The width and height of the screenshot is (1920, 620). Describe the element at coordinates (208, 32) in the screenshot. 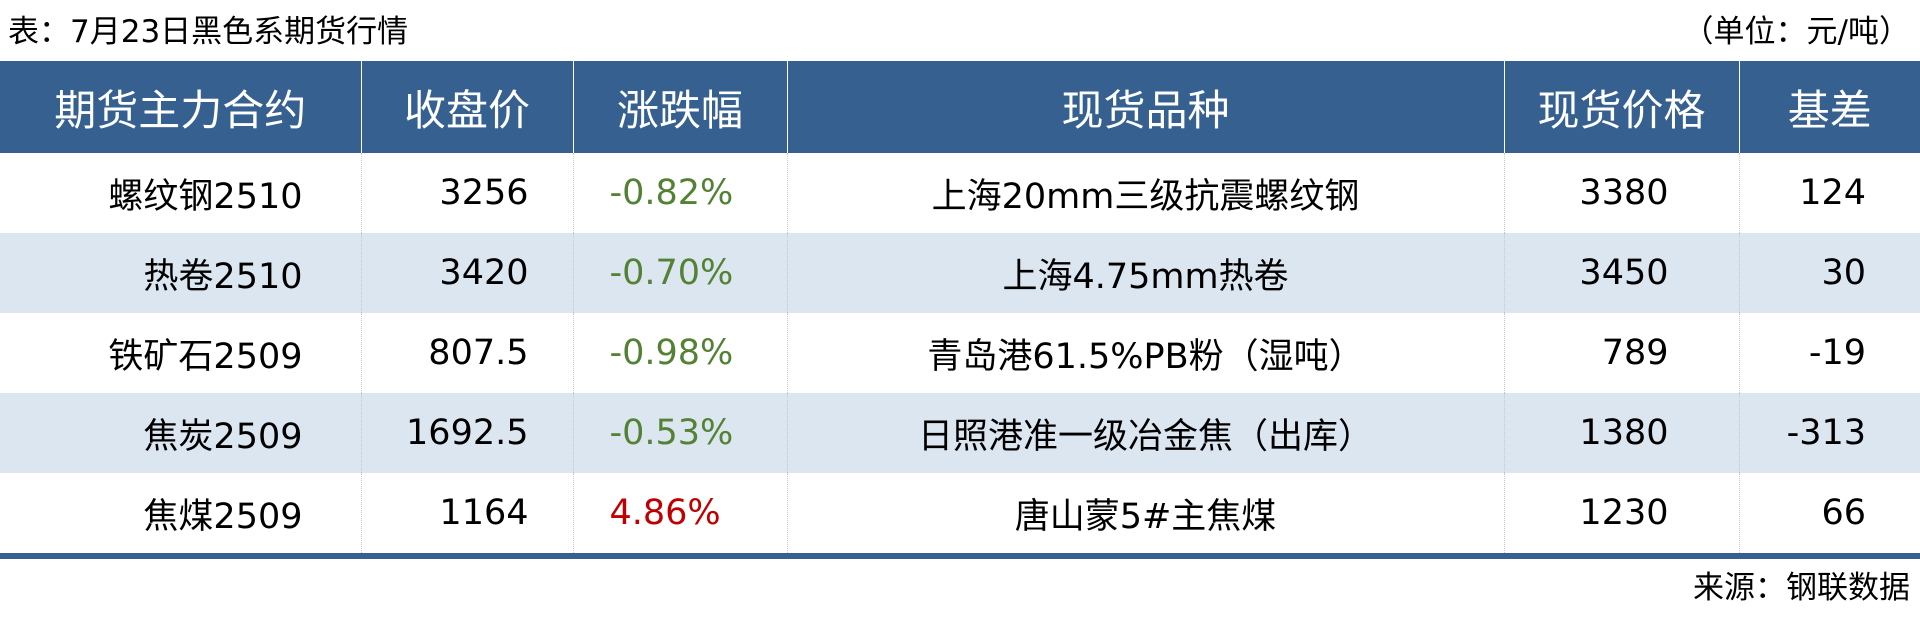

I see `table-title: 表：7月23日黑色系期货行情` at that location.